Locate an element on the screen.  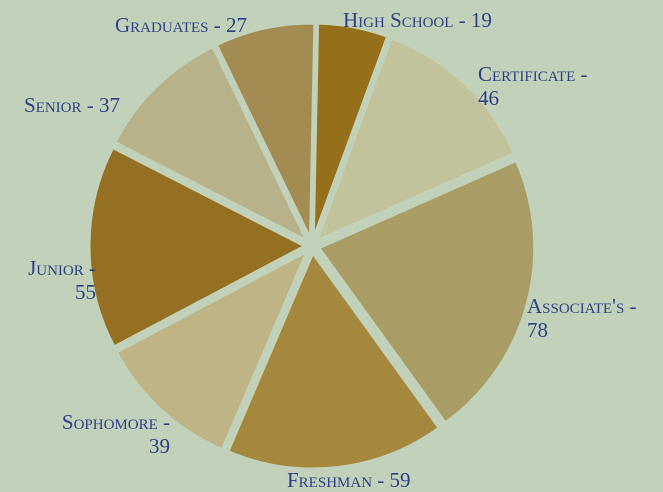
label-junior: Junior - 55 is located at coordinates (48, 280).